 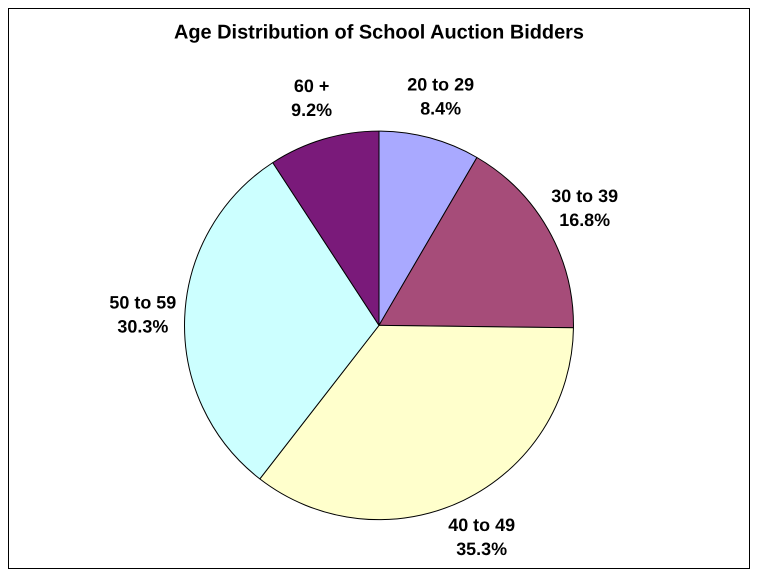 What do you see at coordinates (441, 108) in the screenshot?
I see `data-label: 8.4%` at bounding box center [441, 108].